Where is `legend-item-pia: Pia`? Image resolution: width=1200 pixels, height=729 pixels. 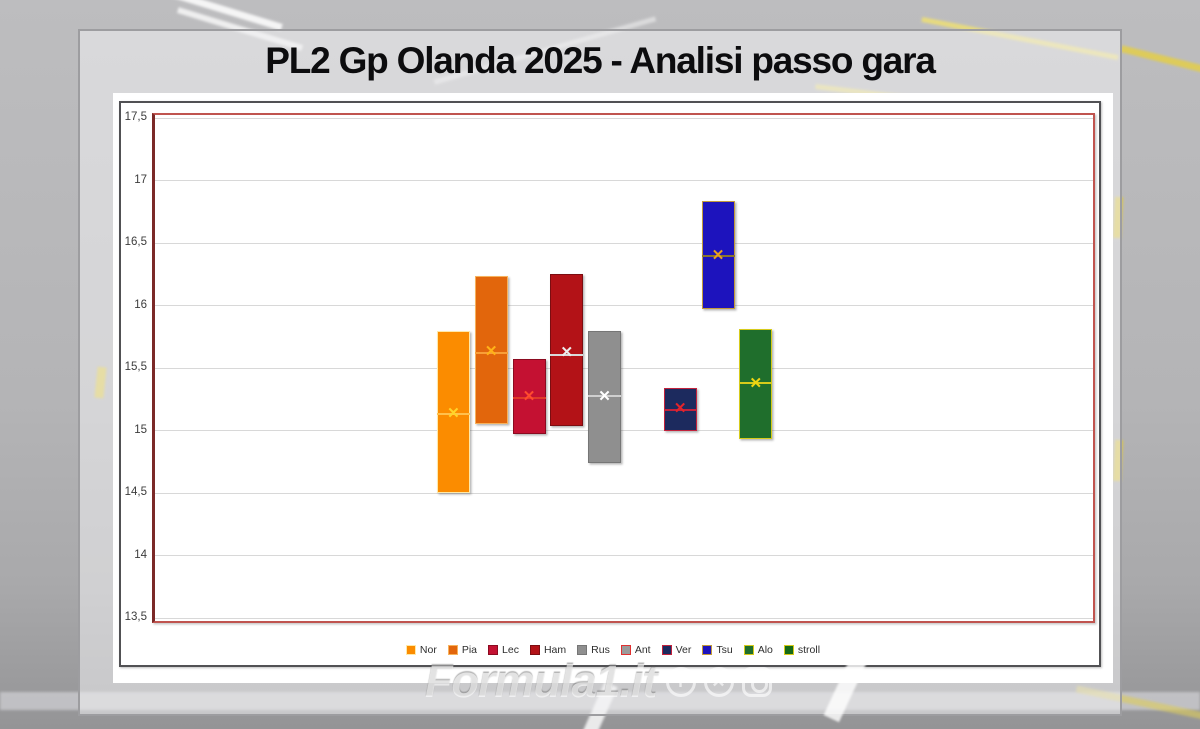 legend-item-pia: Pia is located at coordinates (462, 650).